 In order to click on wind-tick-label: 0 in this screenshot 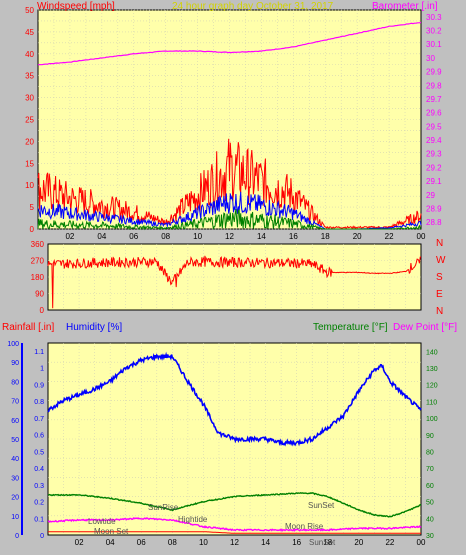, I will do `click(32, 229)`.